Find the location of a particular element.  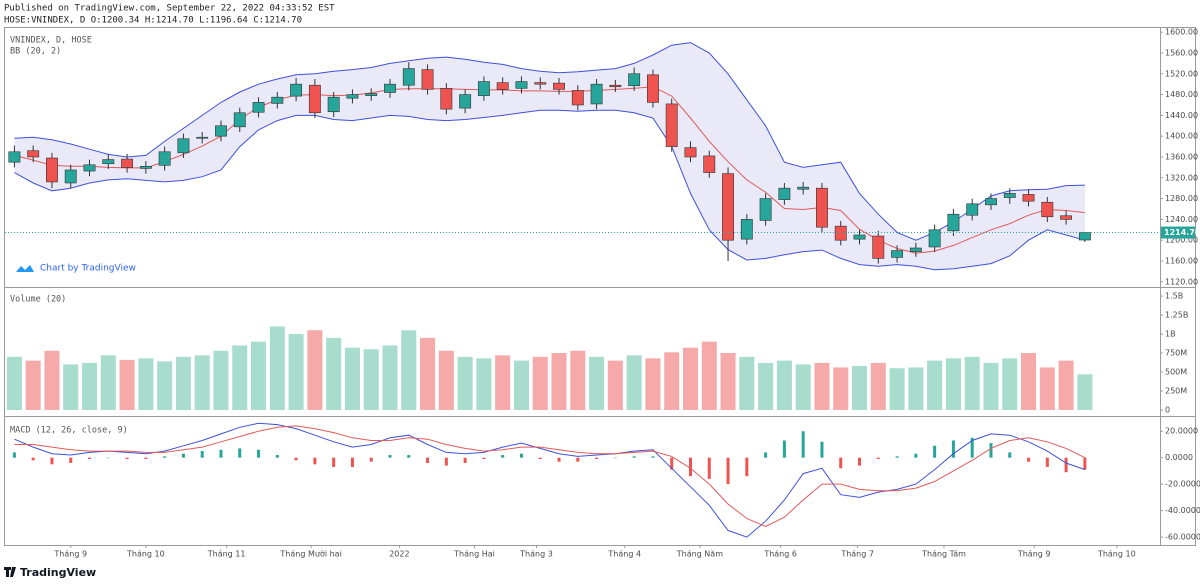

y-tick-label: 1440.00 is located at coordinates (1181, 115).